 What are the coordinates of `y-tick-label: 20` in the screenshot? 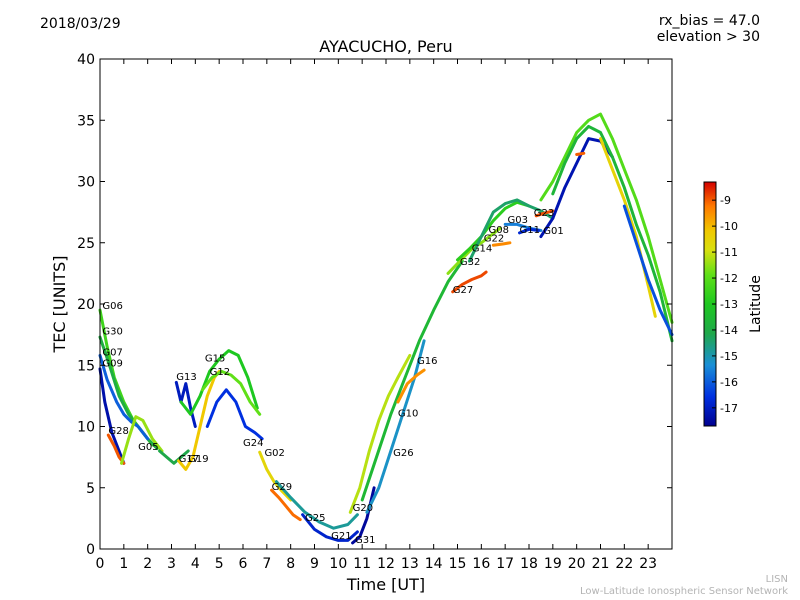 It's located at (86, 305).